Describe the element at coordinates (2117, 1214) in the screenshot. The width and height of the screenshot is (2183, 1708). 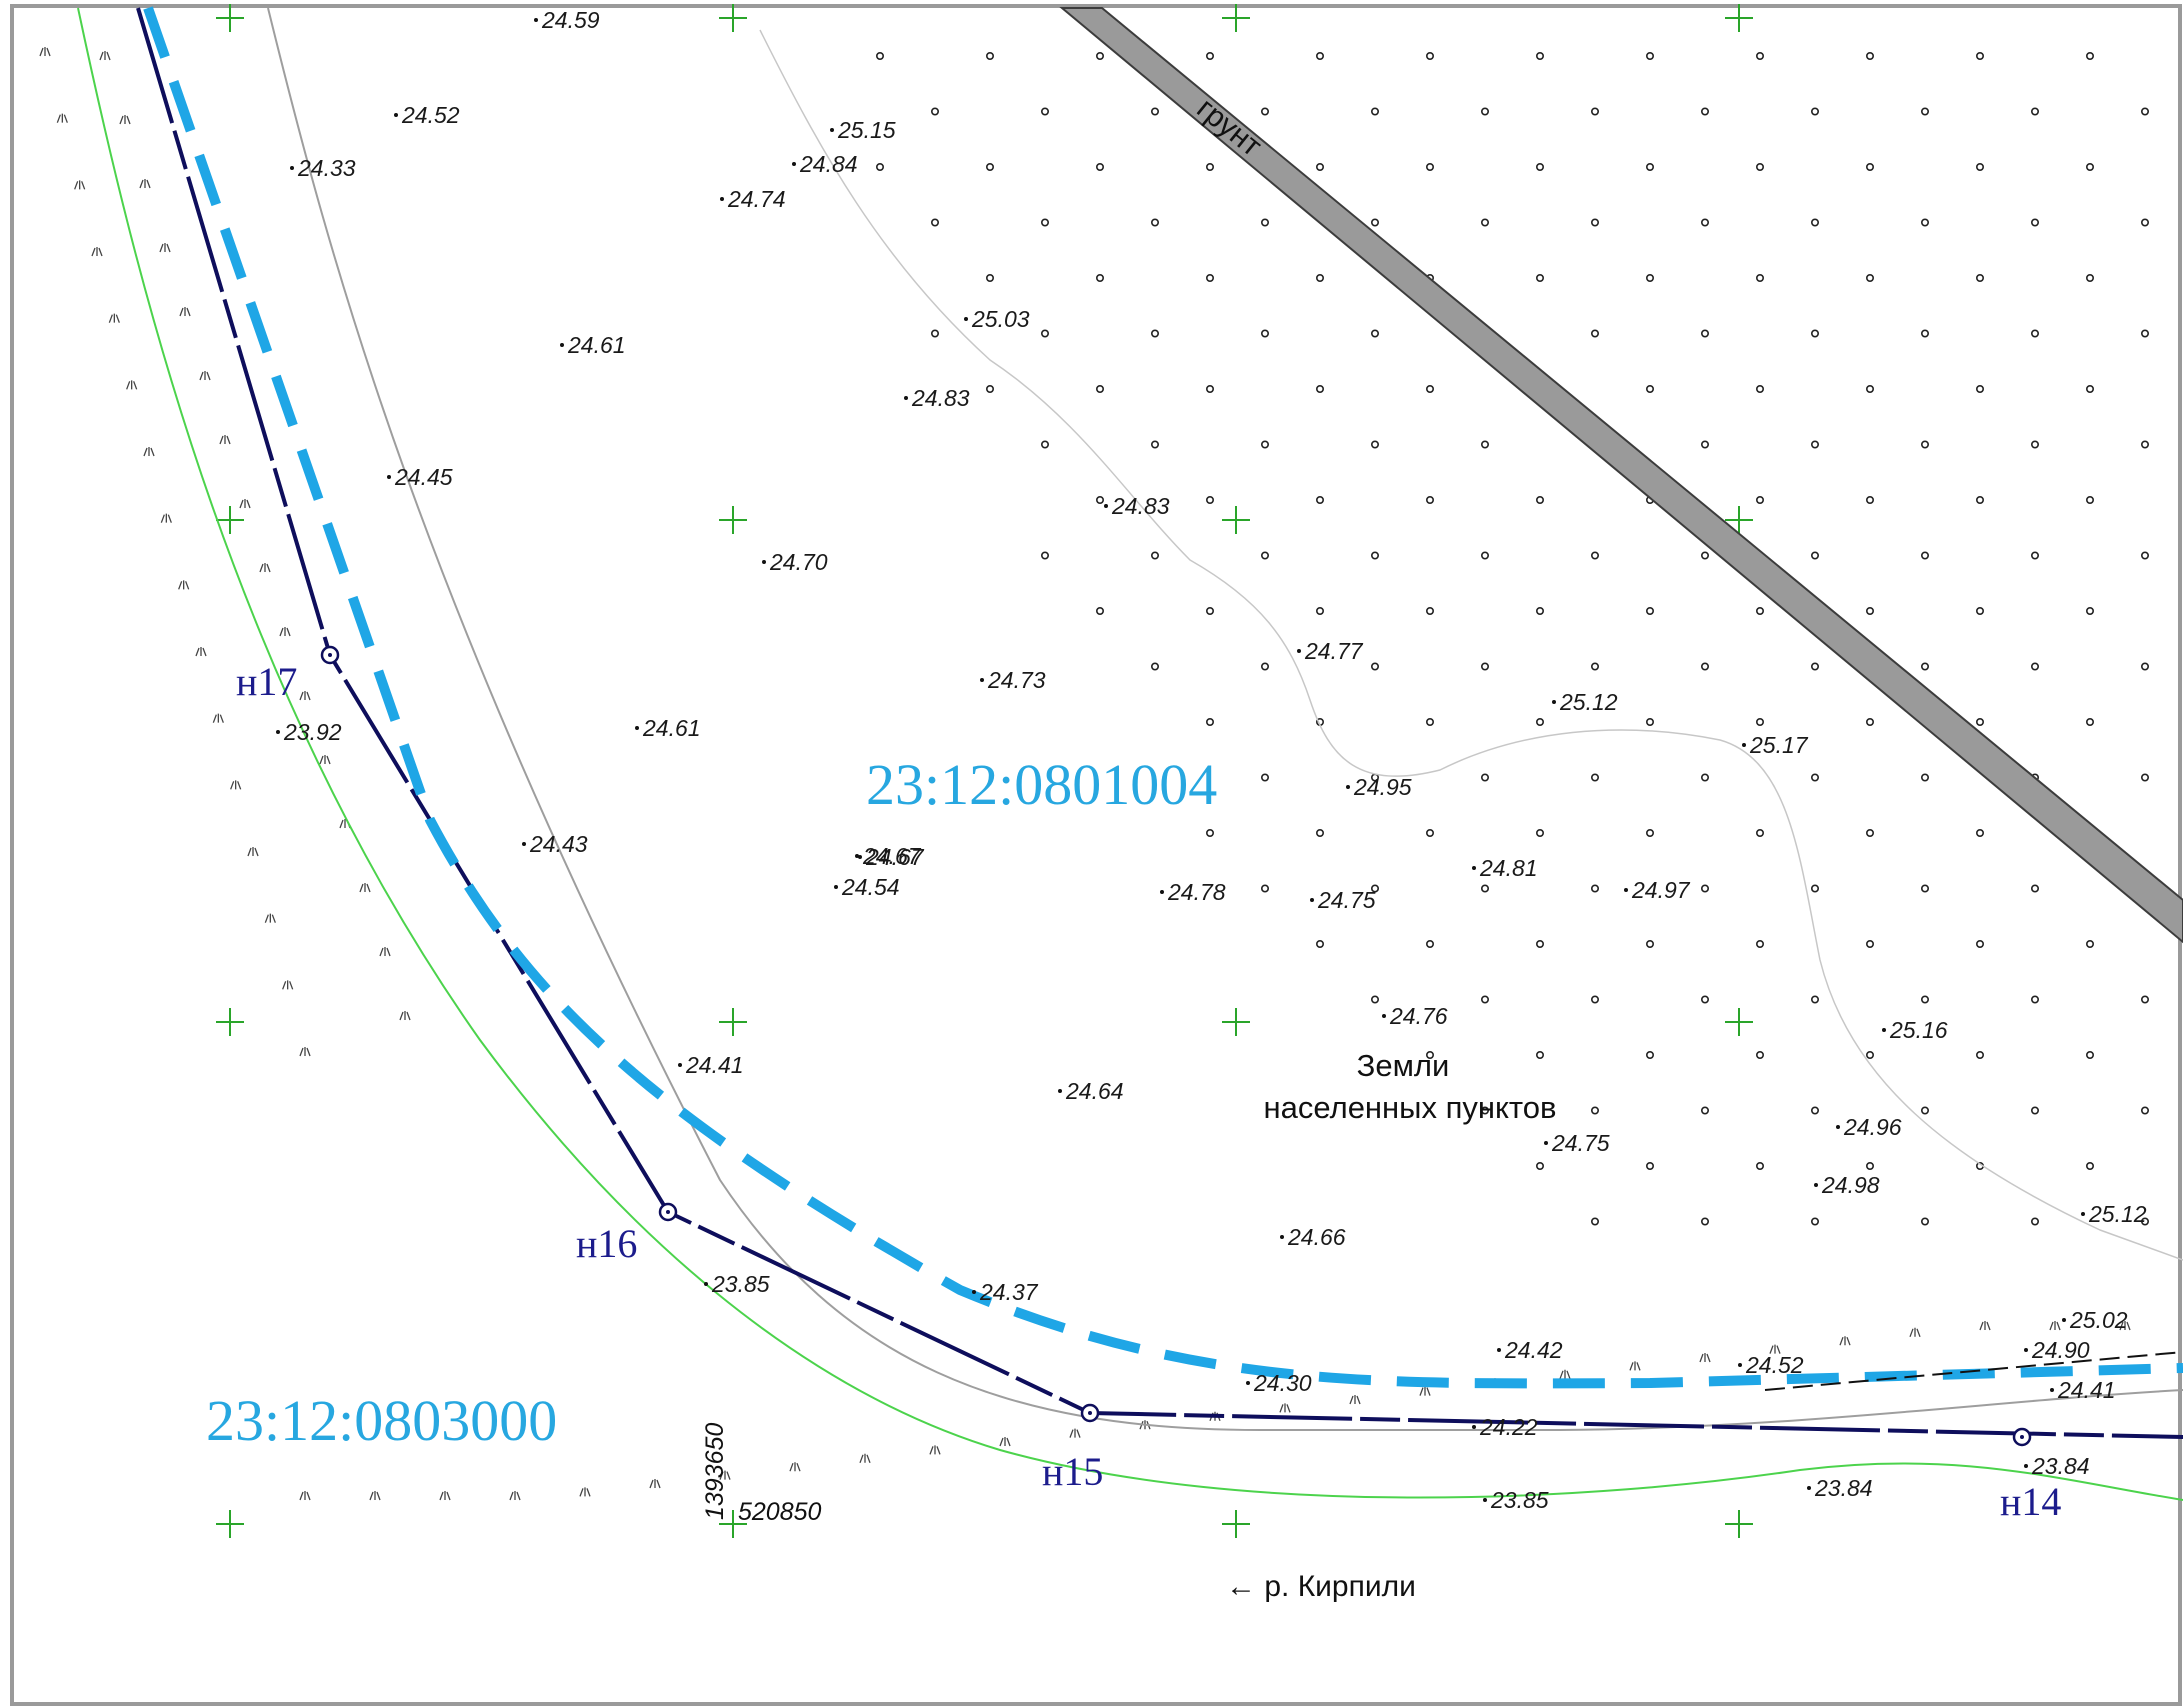
I see `elevation-label: 25.12` at that location.